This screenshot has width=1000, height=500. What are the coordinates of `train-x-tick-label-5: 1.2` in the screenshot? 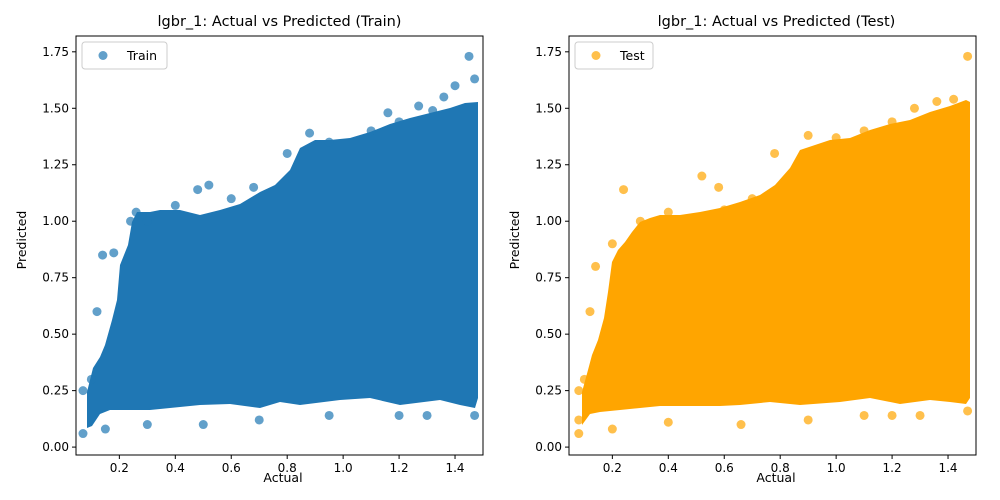 It's located at (399, 468).